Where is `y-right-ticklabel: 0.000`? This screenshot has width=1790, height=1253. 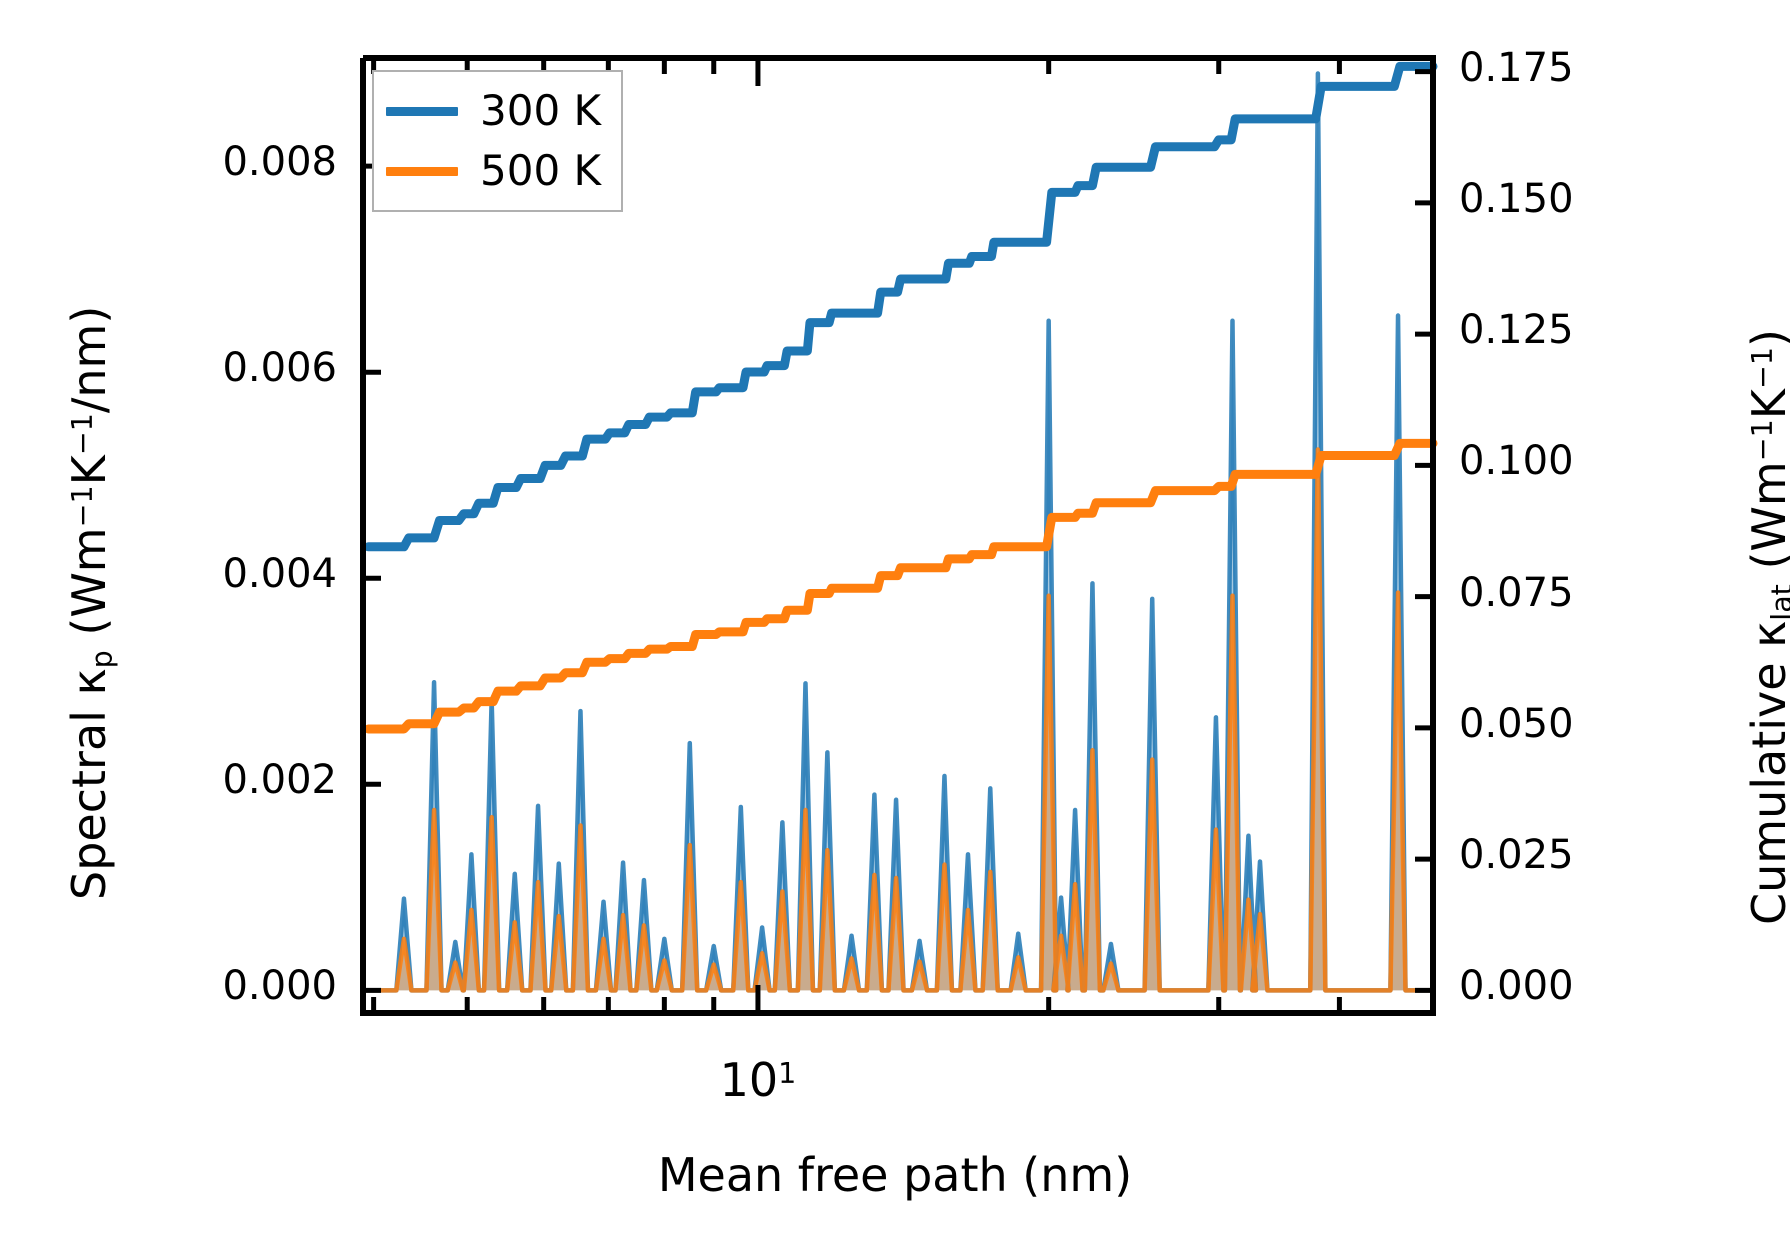
y-right-ticklabel: 0.000 is located at coordinates (1516, 986).